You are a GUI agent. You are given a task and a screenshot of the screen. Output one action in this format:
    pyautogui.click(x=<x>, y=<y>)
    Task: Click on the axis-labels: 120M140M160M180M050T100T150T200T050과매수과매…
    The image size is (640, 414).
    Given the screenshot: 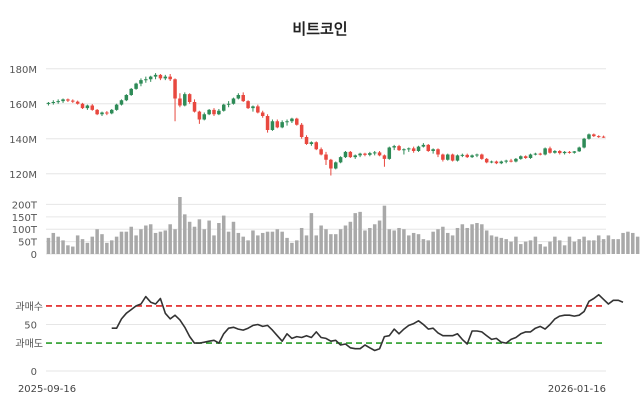 What is the action you would take?
    pyautogui.click(x=26, y=221)
    